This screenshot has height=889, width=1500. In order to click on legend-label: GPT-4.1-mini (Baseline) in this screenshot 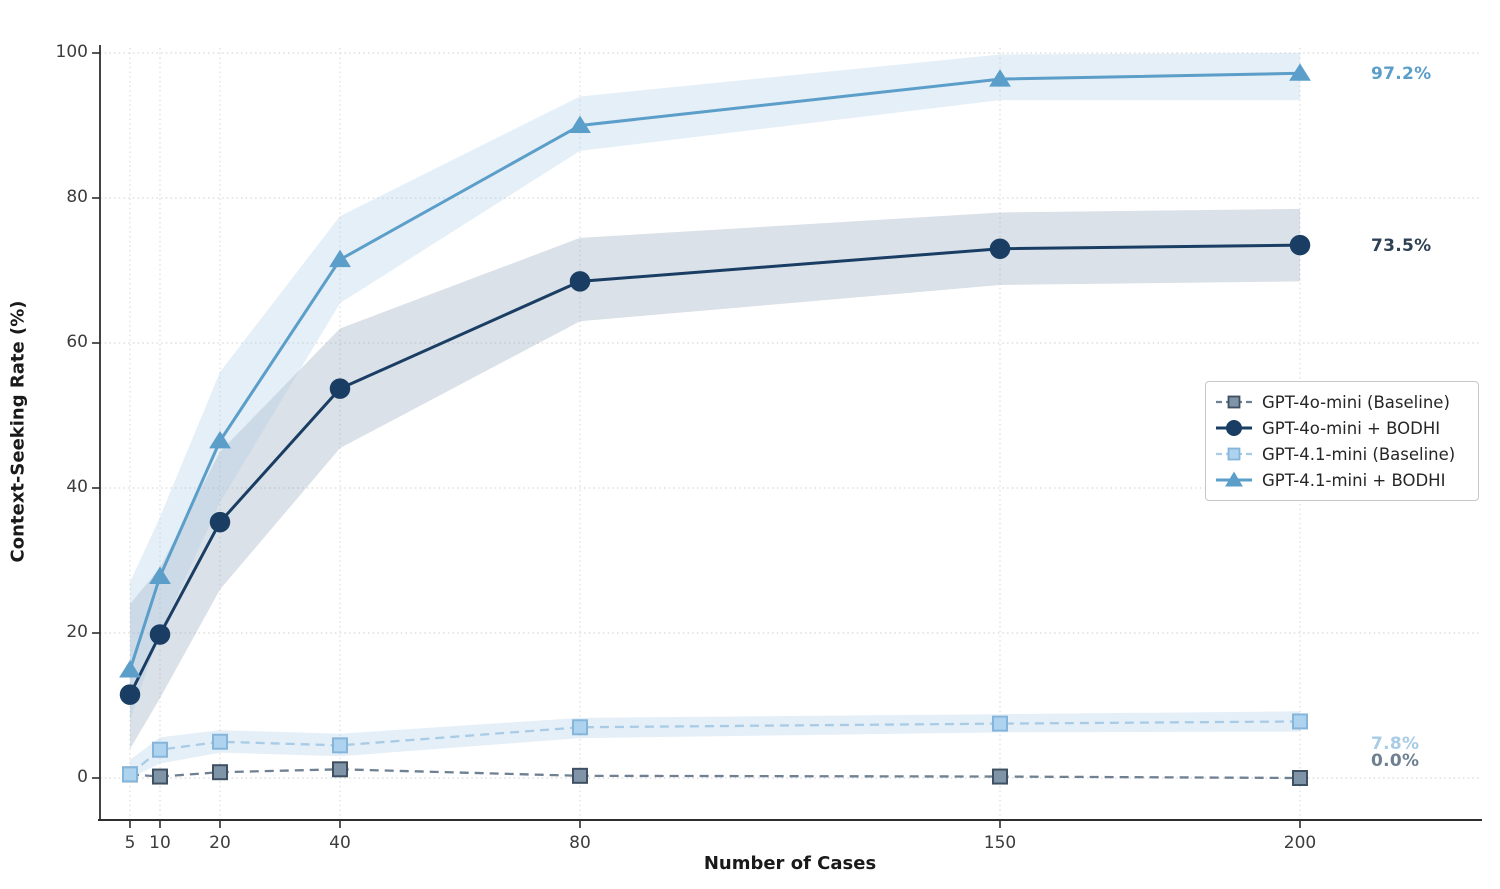, I will do `click(1359, 454)`.